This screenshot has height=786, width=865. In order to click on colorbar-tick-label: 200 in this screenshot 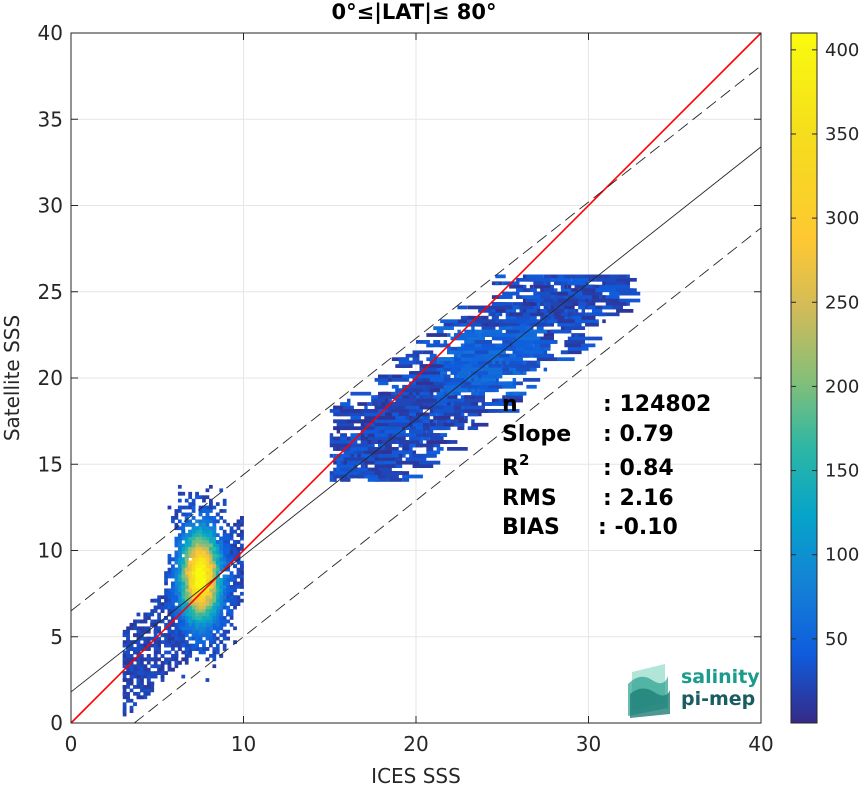, I will do `click(842, 386)`.